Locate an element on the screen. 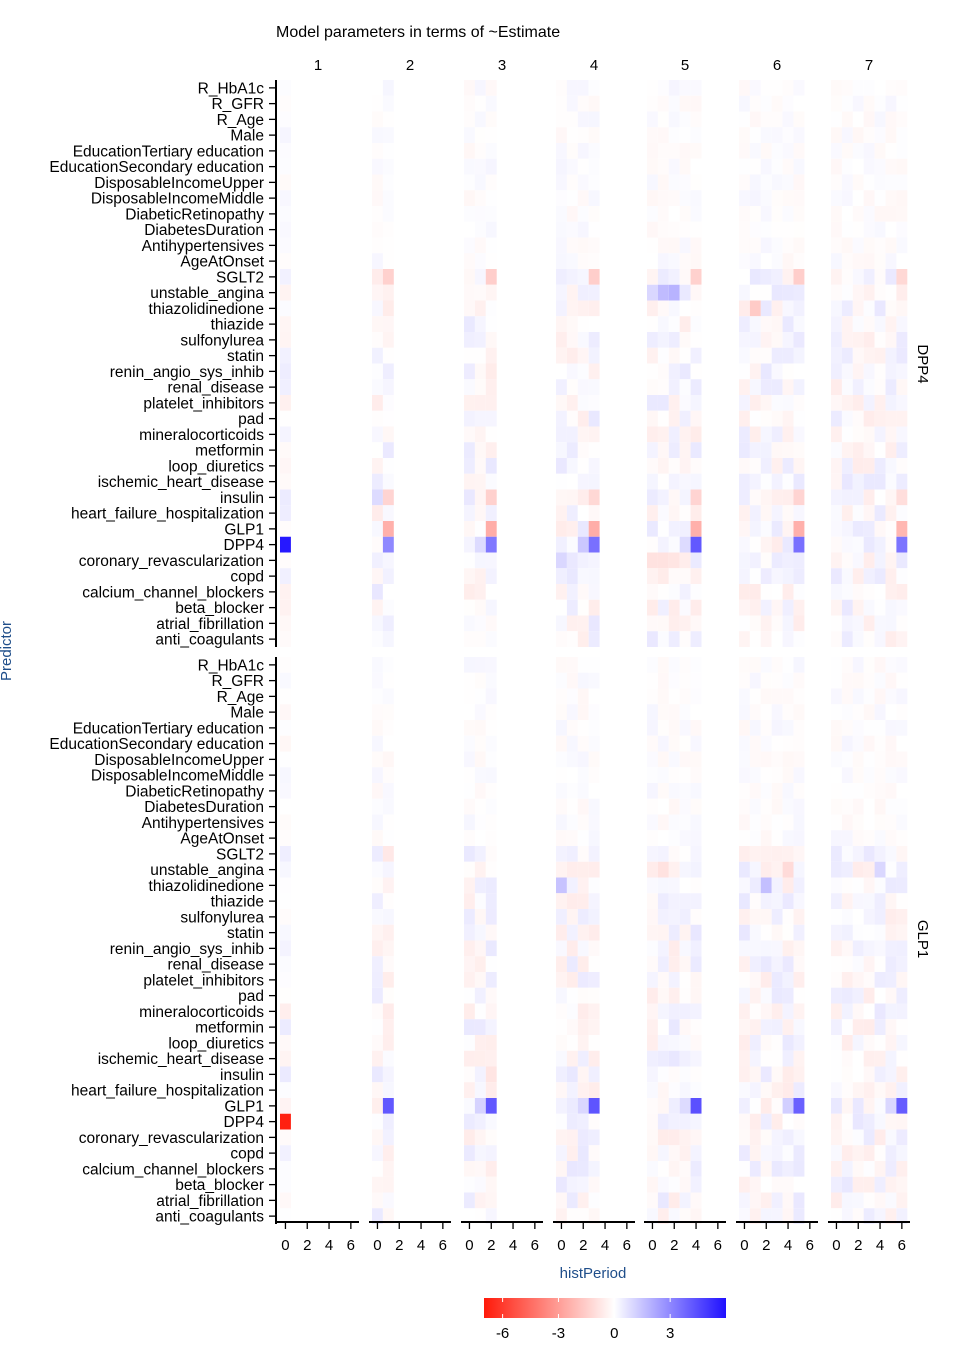  predictor-label: mineralocorticoids is located at coordinates (201, 1012).